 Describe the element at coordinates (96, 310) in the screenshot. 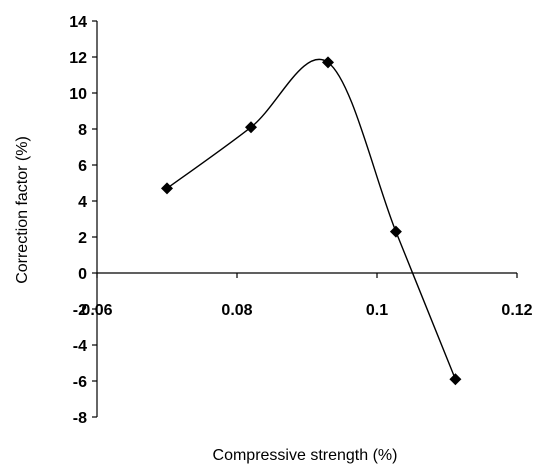

I see `x-tick-label: 0.06` at that location.